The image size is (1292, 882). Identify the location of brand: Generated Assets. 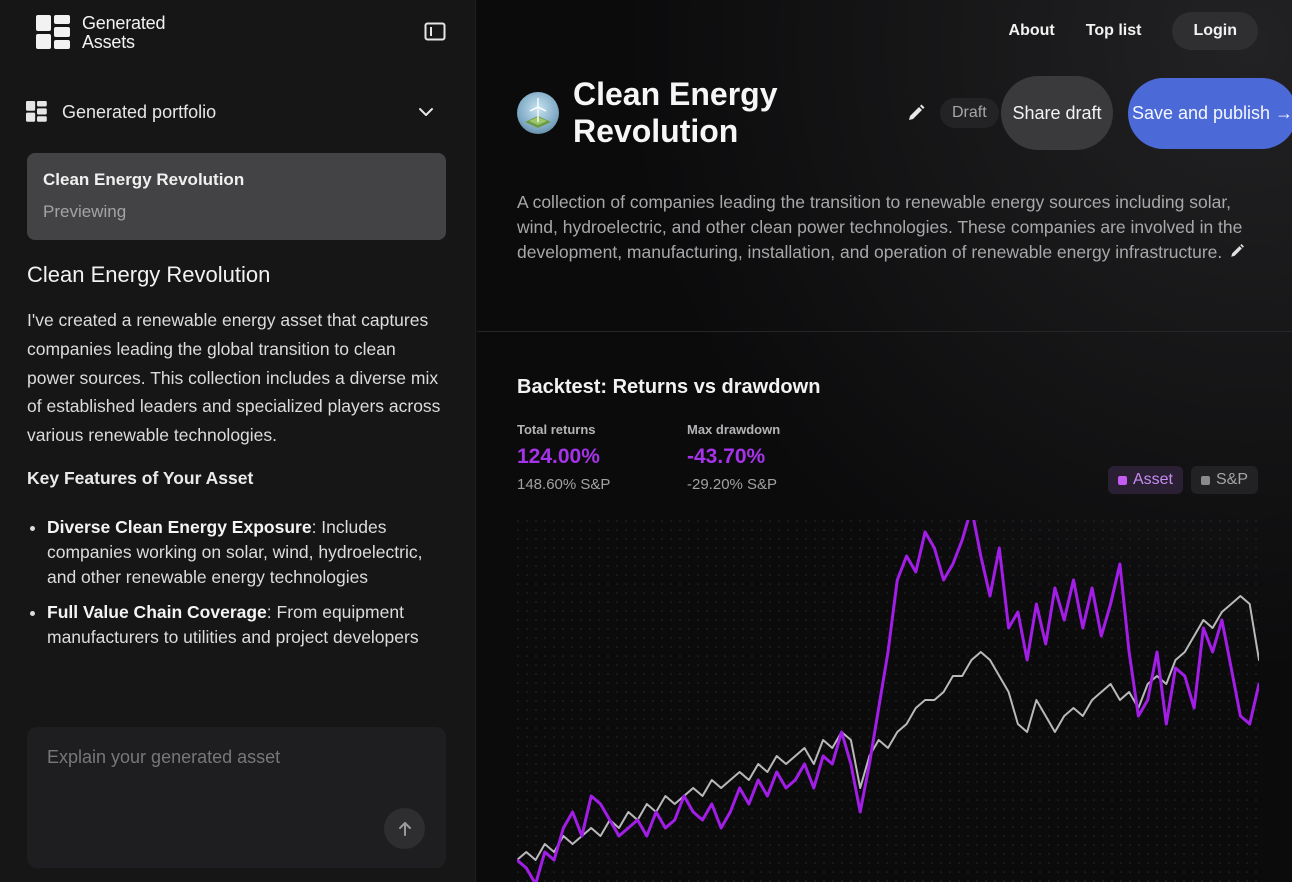
(100, 33).